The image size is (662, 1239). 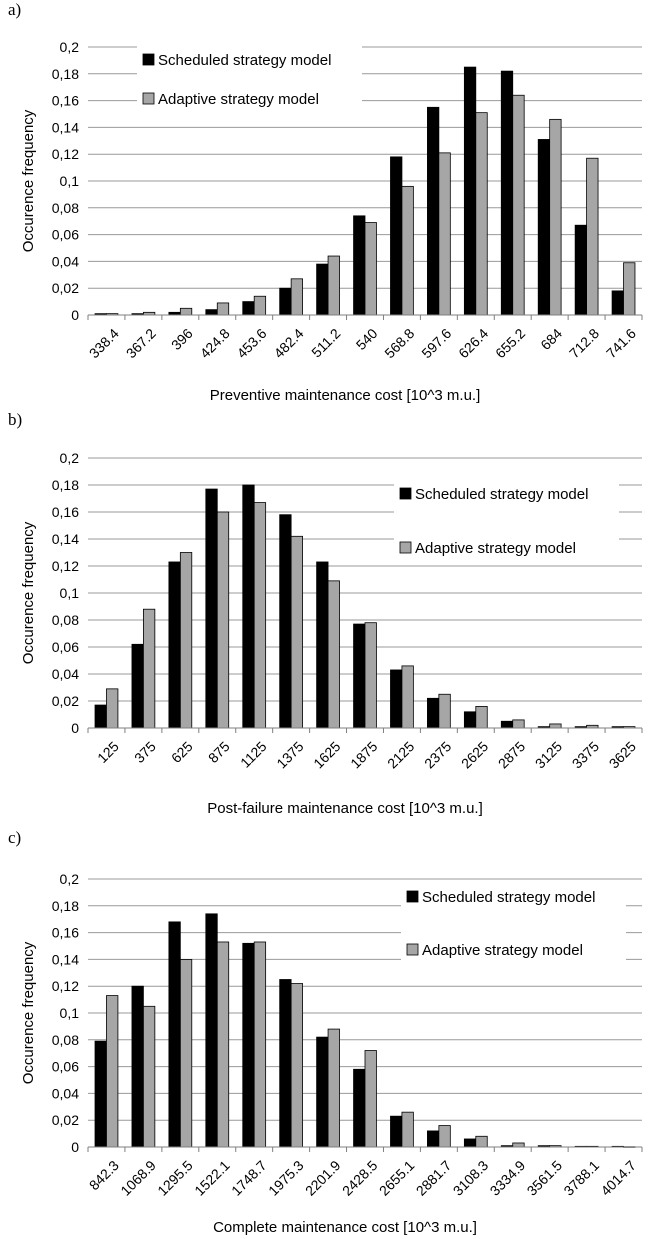 I want to click on x-tick-label: 1522.1, so click(x=212, y=1178).